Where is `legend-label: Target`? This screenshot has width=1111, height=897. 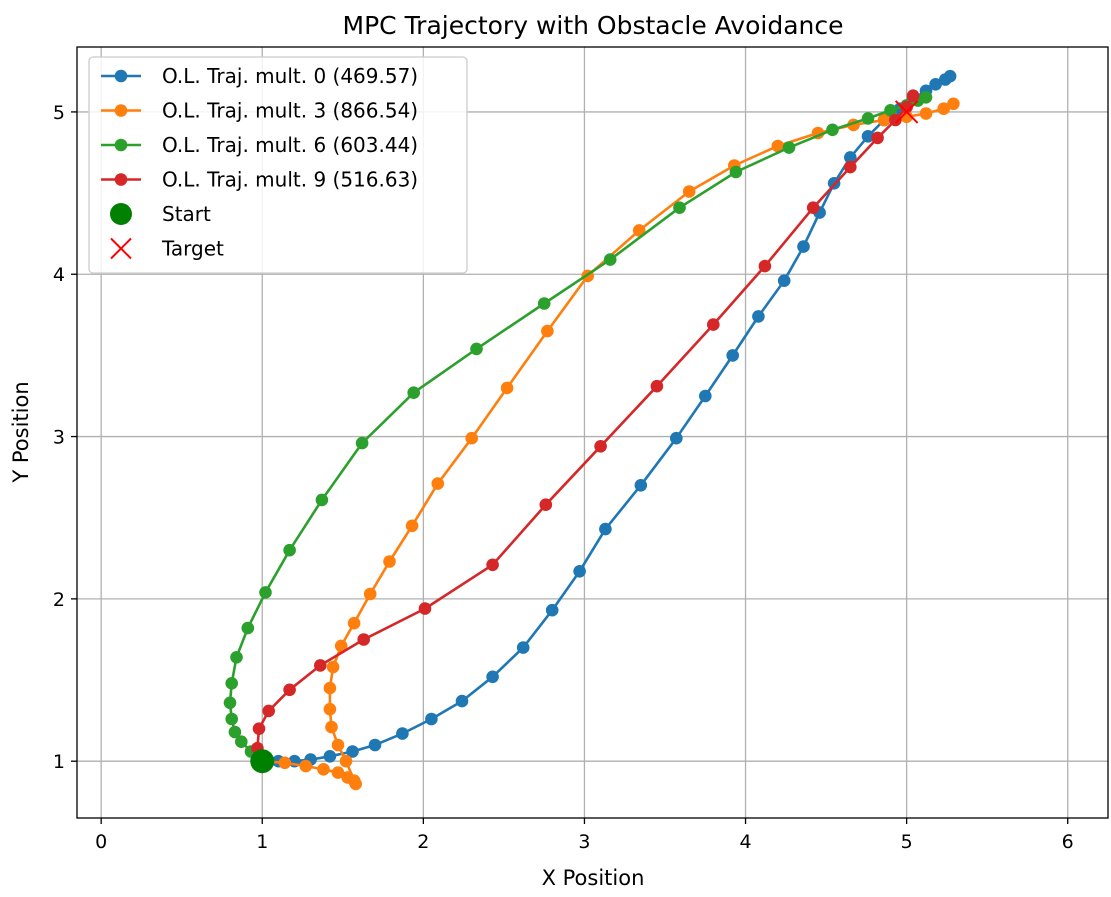 legend-label: Target is located at coordinates (192, 249).